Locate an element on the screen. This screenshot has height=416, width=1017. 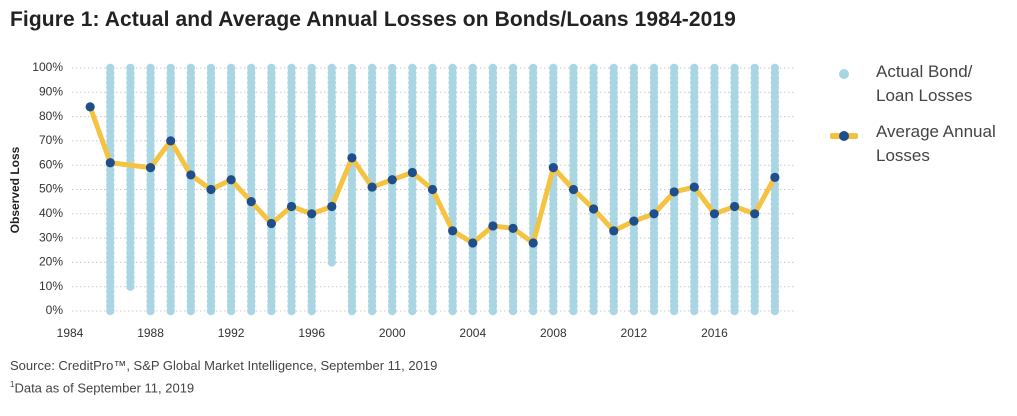
x-tick-label: 1988 is located at coordinates (150, 333).